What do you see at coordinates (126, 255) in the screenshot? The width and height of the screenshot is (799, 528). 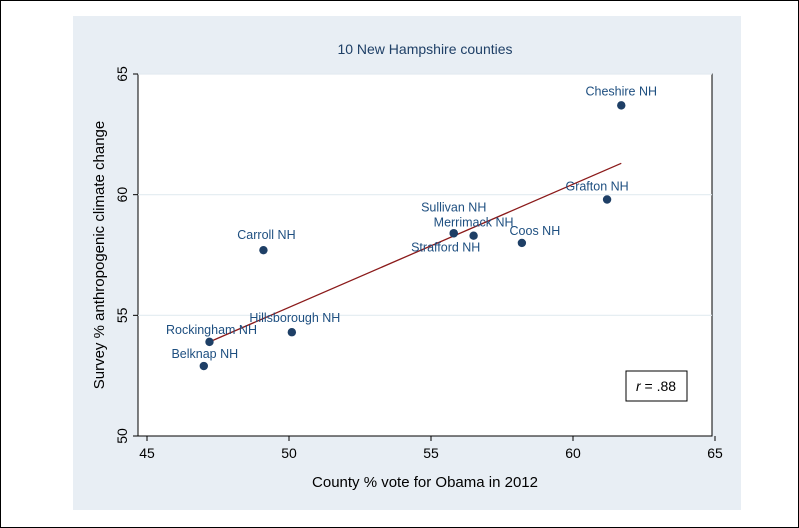 I see `y-axis-ticks: 50 55 60 65` at bounding box center [126, 255].